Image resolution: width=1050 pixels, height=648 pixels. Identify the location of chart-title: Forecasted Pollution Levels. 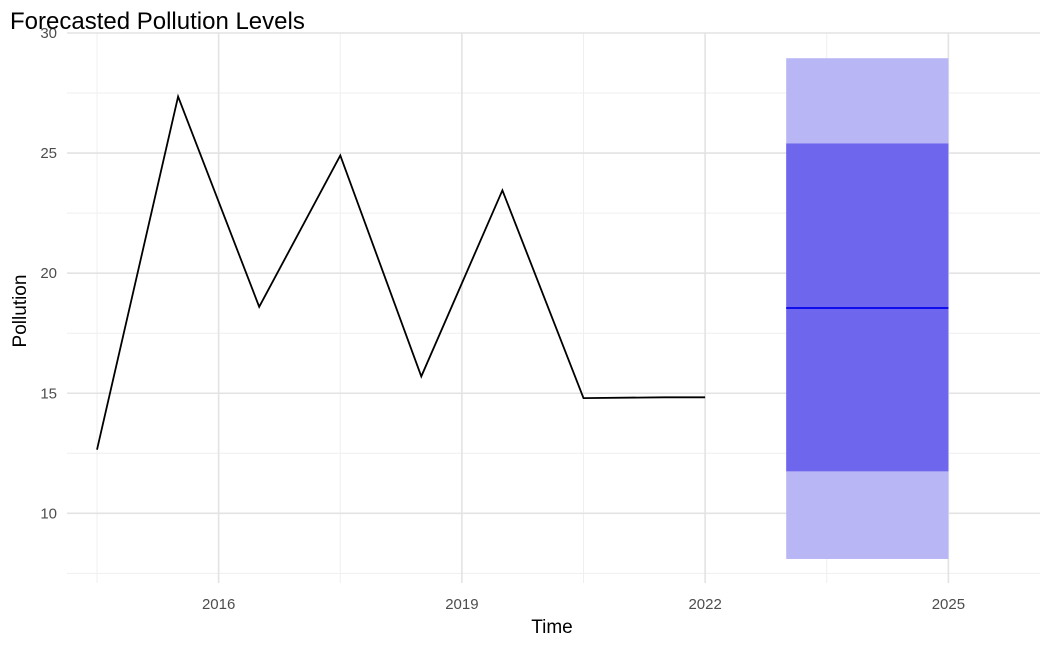
(157, 21).